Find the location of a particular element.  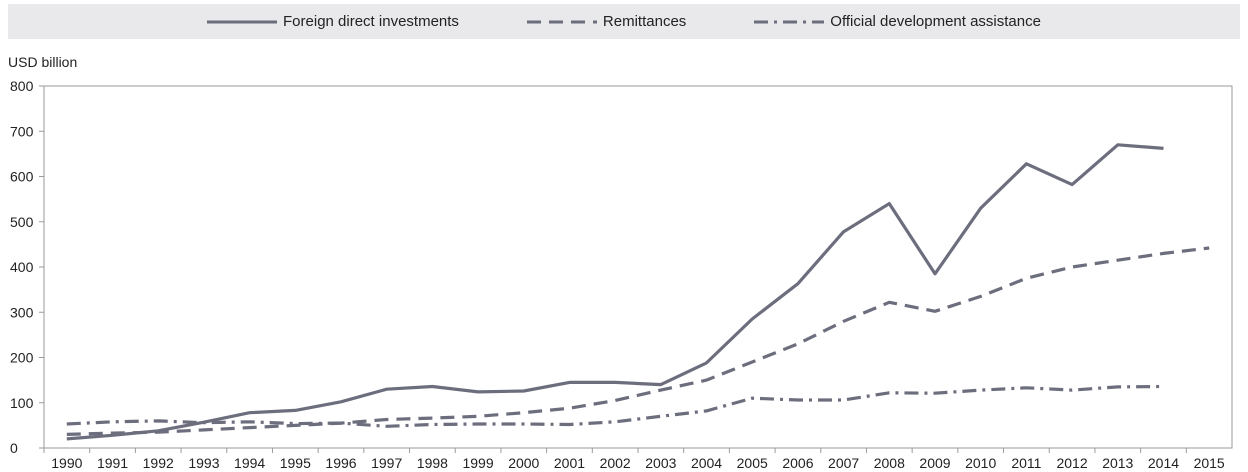

x-tick-label: 1992 is located at coordinates (158, 463).